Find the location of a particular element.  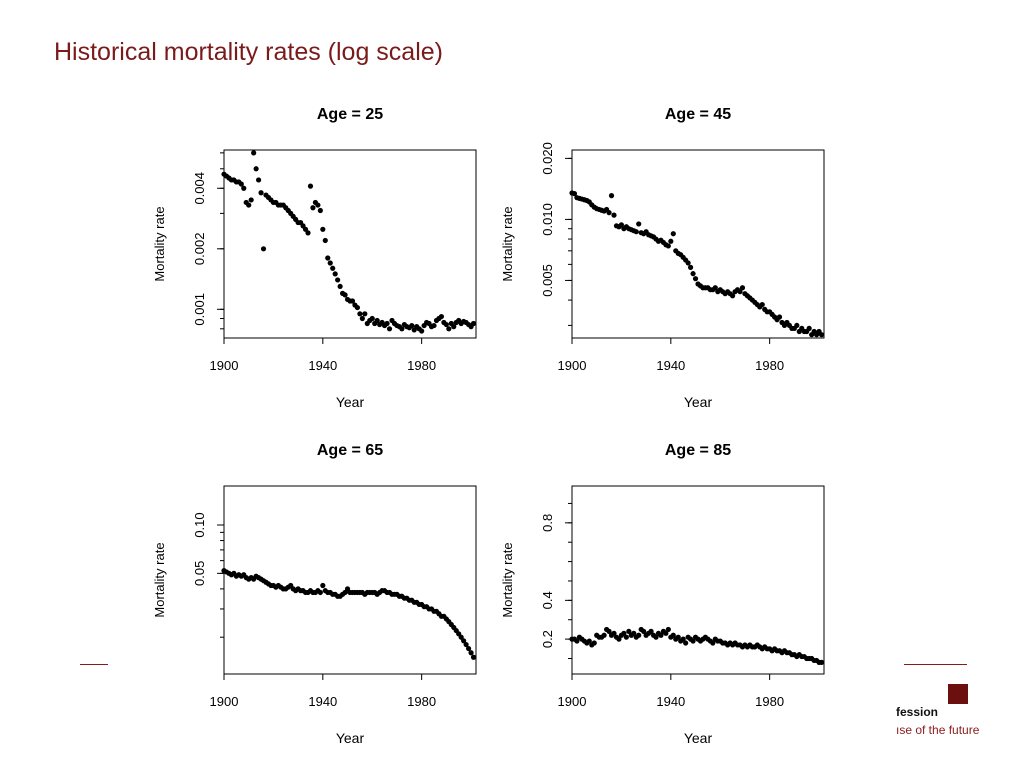

logo-wordmark: fession is located at coordinates (917, 712).